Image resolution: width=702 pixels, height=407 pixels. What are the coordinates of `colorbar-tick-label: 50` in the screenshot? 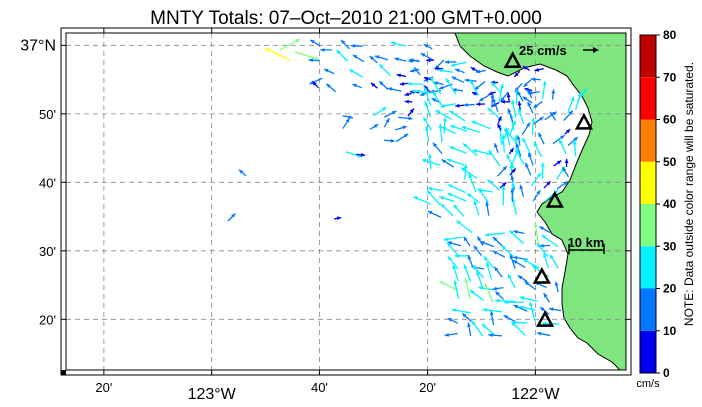 It's located at (670, 162).